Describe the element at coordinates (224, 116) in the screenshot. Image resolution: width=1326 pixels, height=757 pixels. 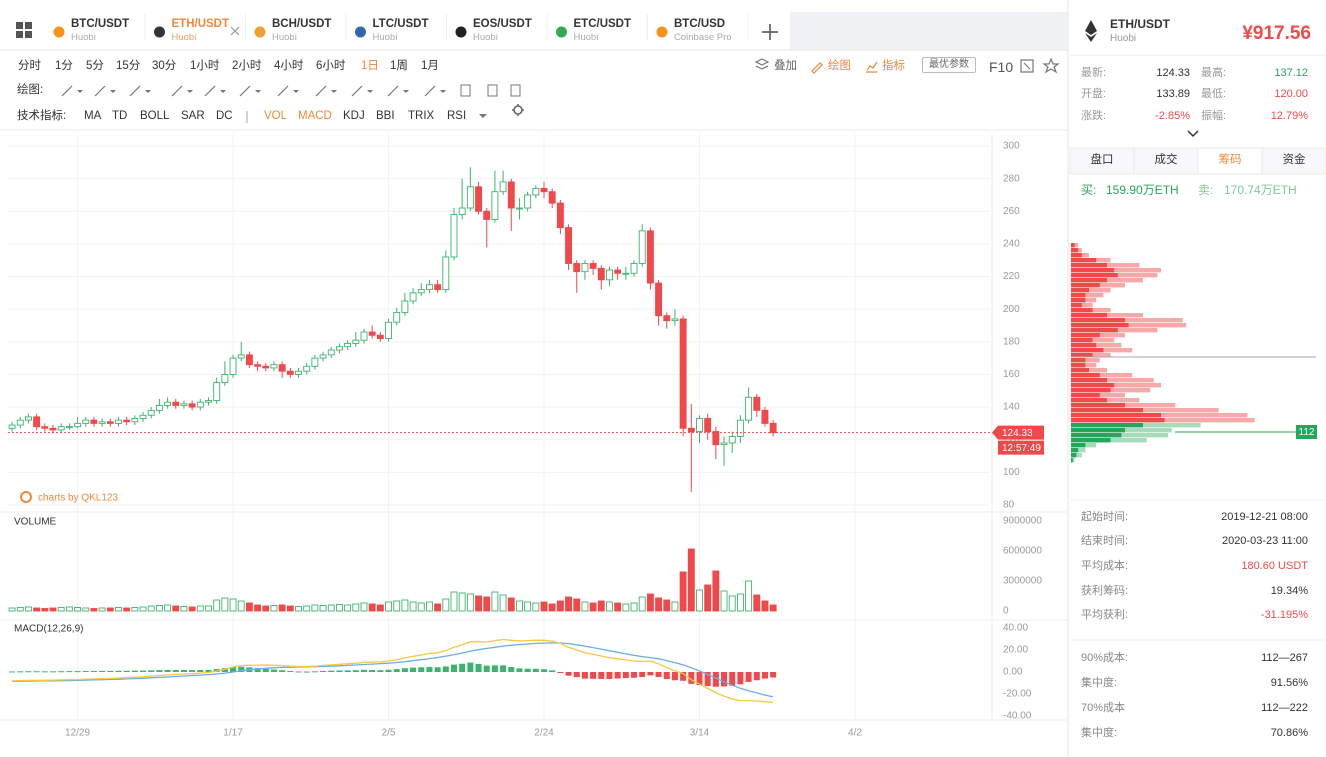
I see `main-indicator: DC` at that location.